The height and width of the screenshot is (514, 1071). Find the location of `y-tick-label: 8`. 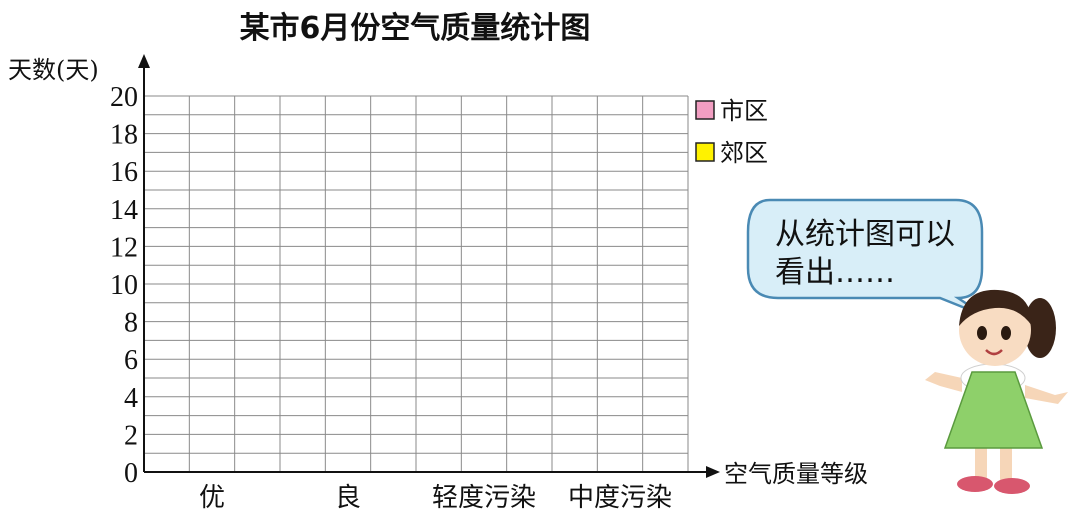

y-tick-label: 8 is located at coordinates (131, 323).